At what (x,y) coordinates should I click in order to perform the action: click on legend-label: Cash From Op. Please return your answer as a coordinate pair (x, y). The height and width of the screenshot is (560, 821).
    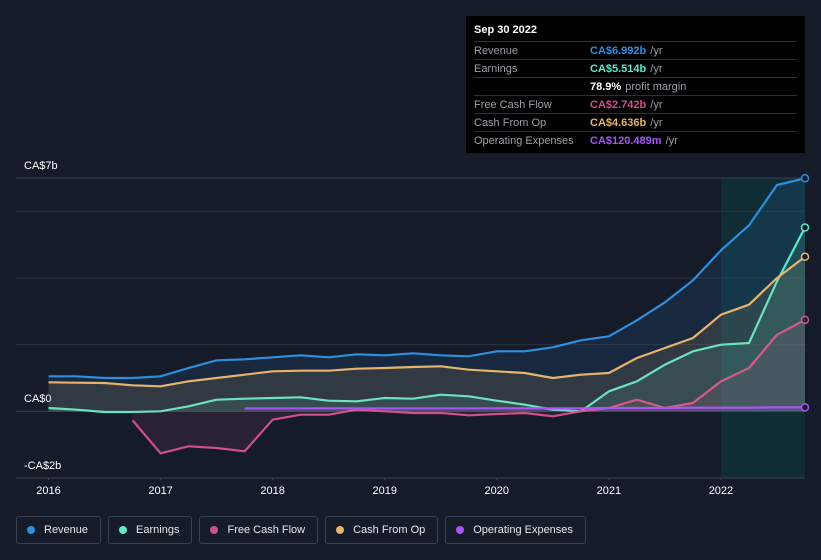
    Looking at the image, I should click on (389, 530).